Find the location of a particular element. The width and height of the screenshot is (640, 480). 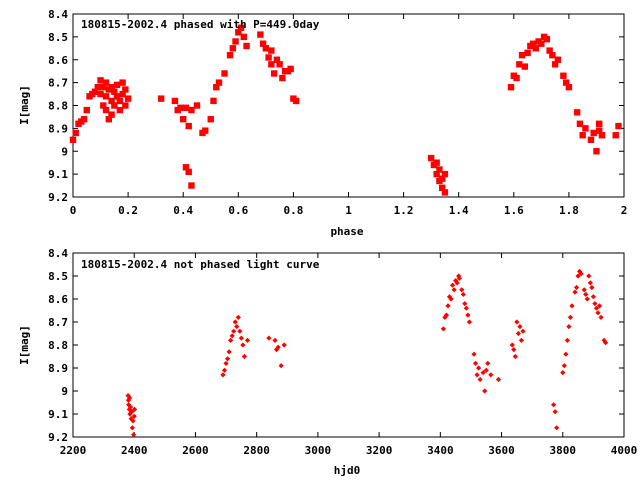

y-tick-label: 9 is located at coordinates (64, 391).